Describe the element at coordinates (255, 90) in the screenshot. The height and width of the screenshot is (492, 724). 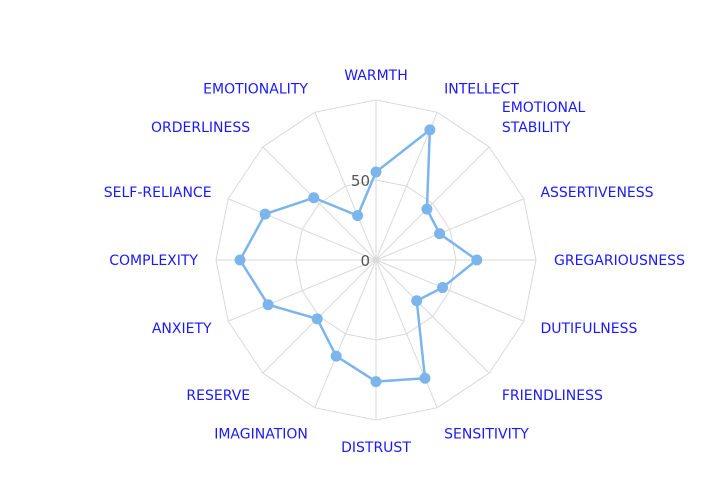
I see `axis-label: EMOTIONALITY` at that location.